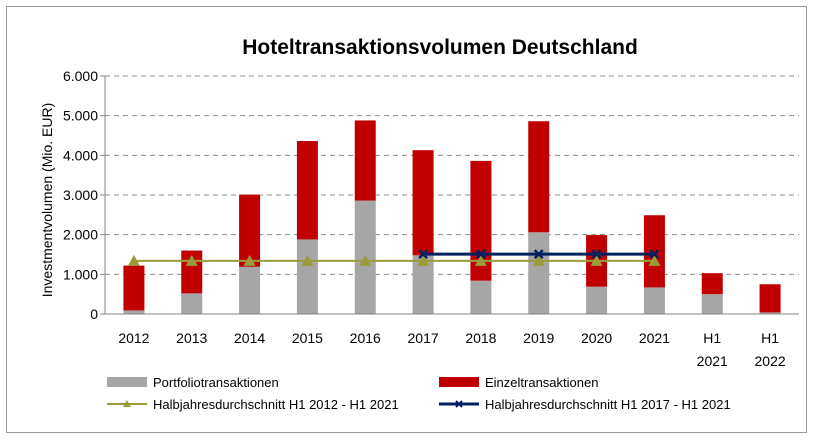  Describe the element at coordinates (216, 382) in the screenshot. I see `legend-label: Portfoliotransaktionen` at that location.